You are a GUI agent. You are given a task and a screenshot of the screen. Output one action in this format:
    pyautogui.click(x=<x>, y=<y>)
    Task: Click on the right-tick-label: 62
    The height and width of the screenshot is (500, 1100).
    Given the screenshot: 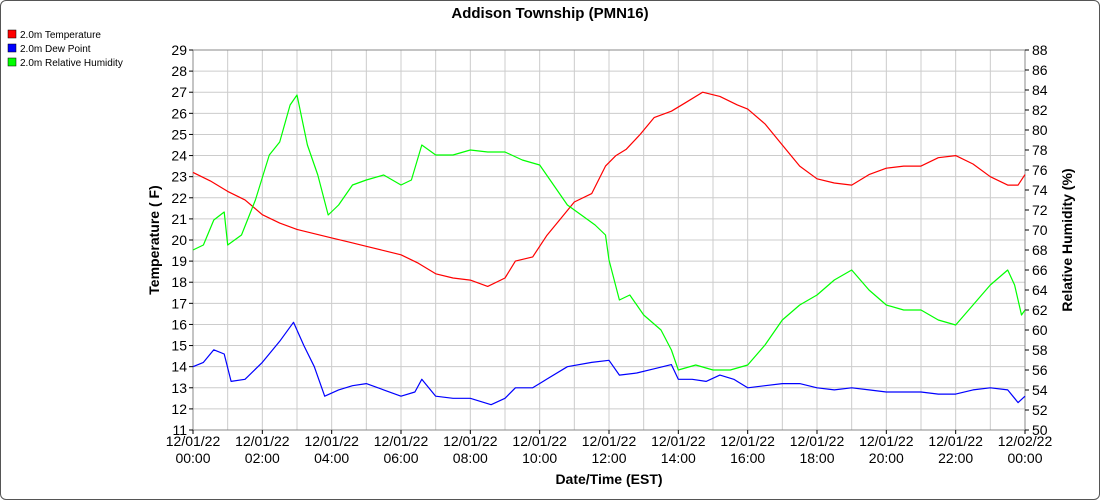 What is the action you would take?
    pyautogui.click(x=1040, y=310)
    